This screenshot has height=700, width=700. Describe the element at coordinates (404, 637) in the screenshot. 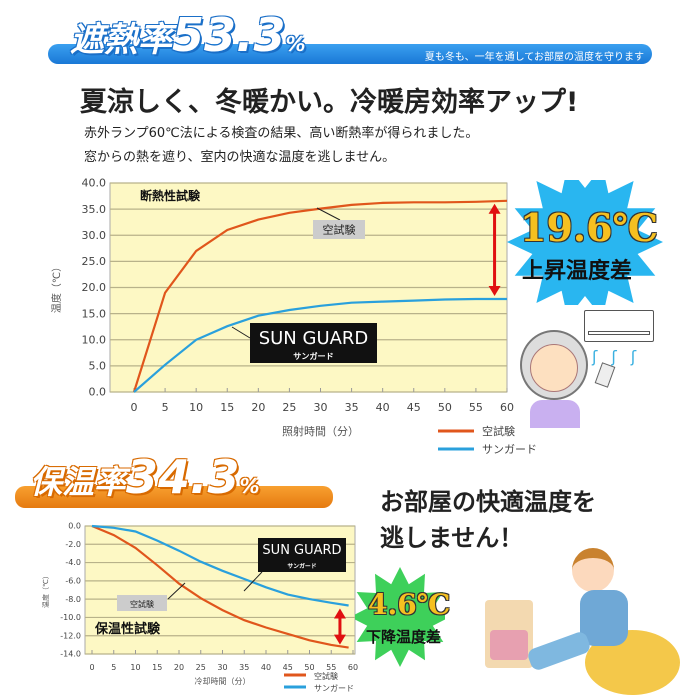

I see `temp-diff-label-2: 下降温度差` at that location.